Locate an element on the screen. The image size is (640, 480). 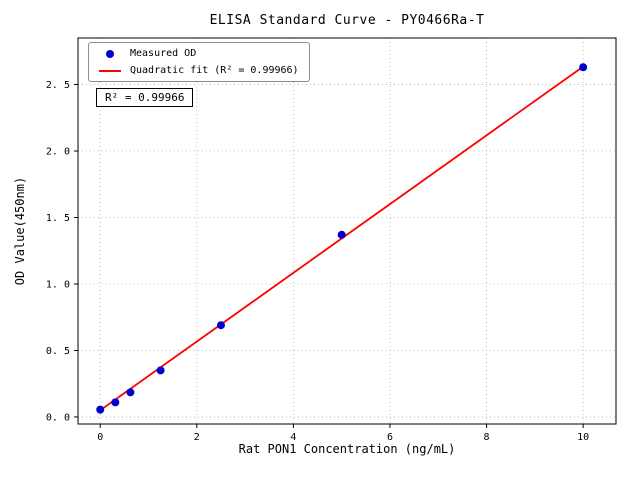
y-tick-label: 2. 0 is located at coordinates (58, 152).